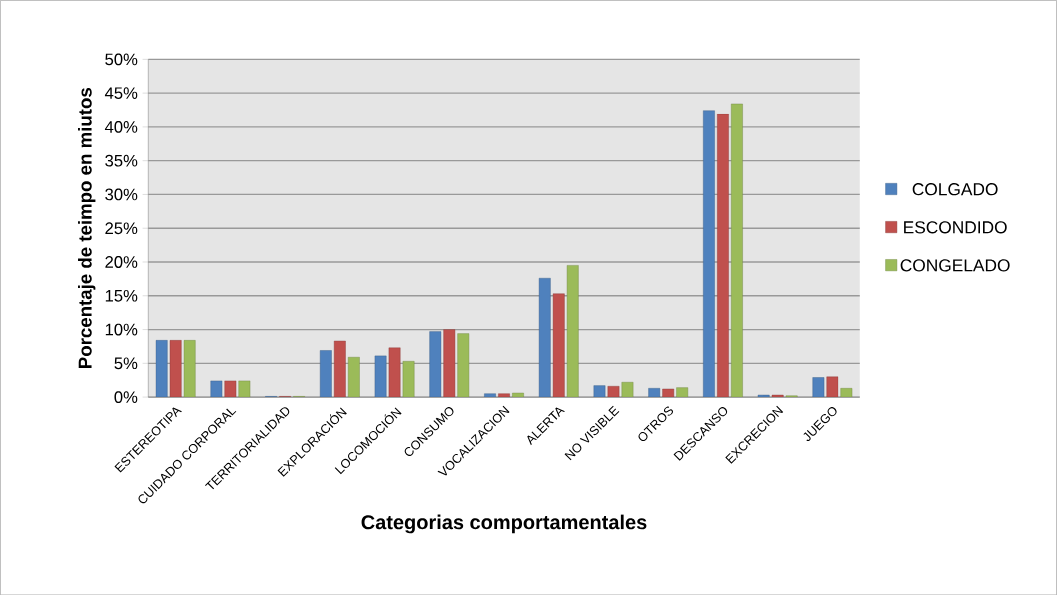 This screenshot has width=1057, height=595. I want to click on y-tick-label: 10%, so click(121, 329).